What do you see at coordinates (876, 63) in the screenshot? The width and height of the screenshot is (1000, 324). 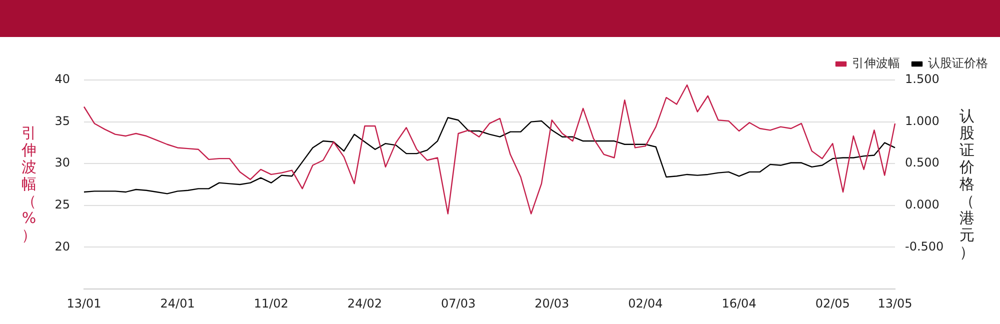 I see `legend-label: 引伸波幅` at bounding box center [876, 63].